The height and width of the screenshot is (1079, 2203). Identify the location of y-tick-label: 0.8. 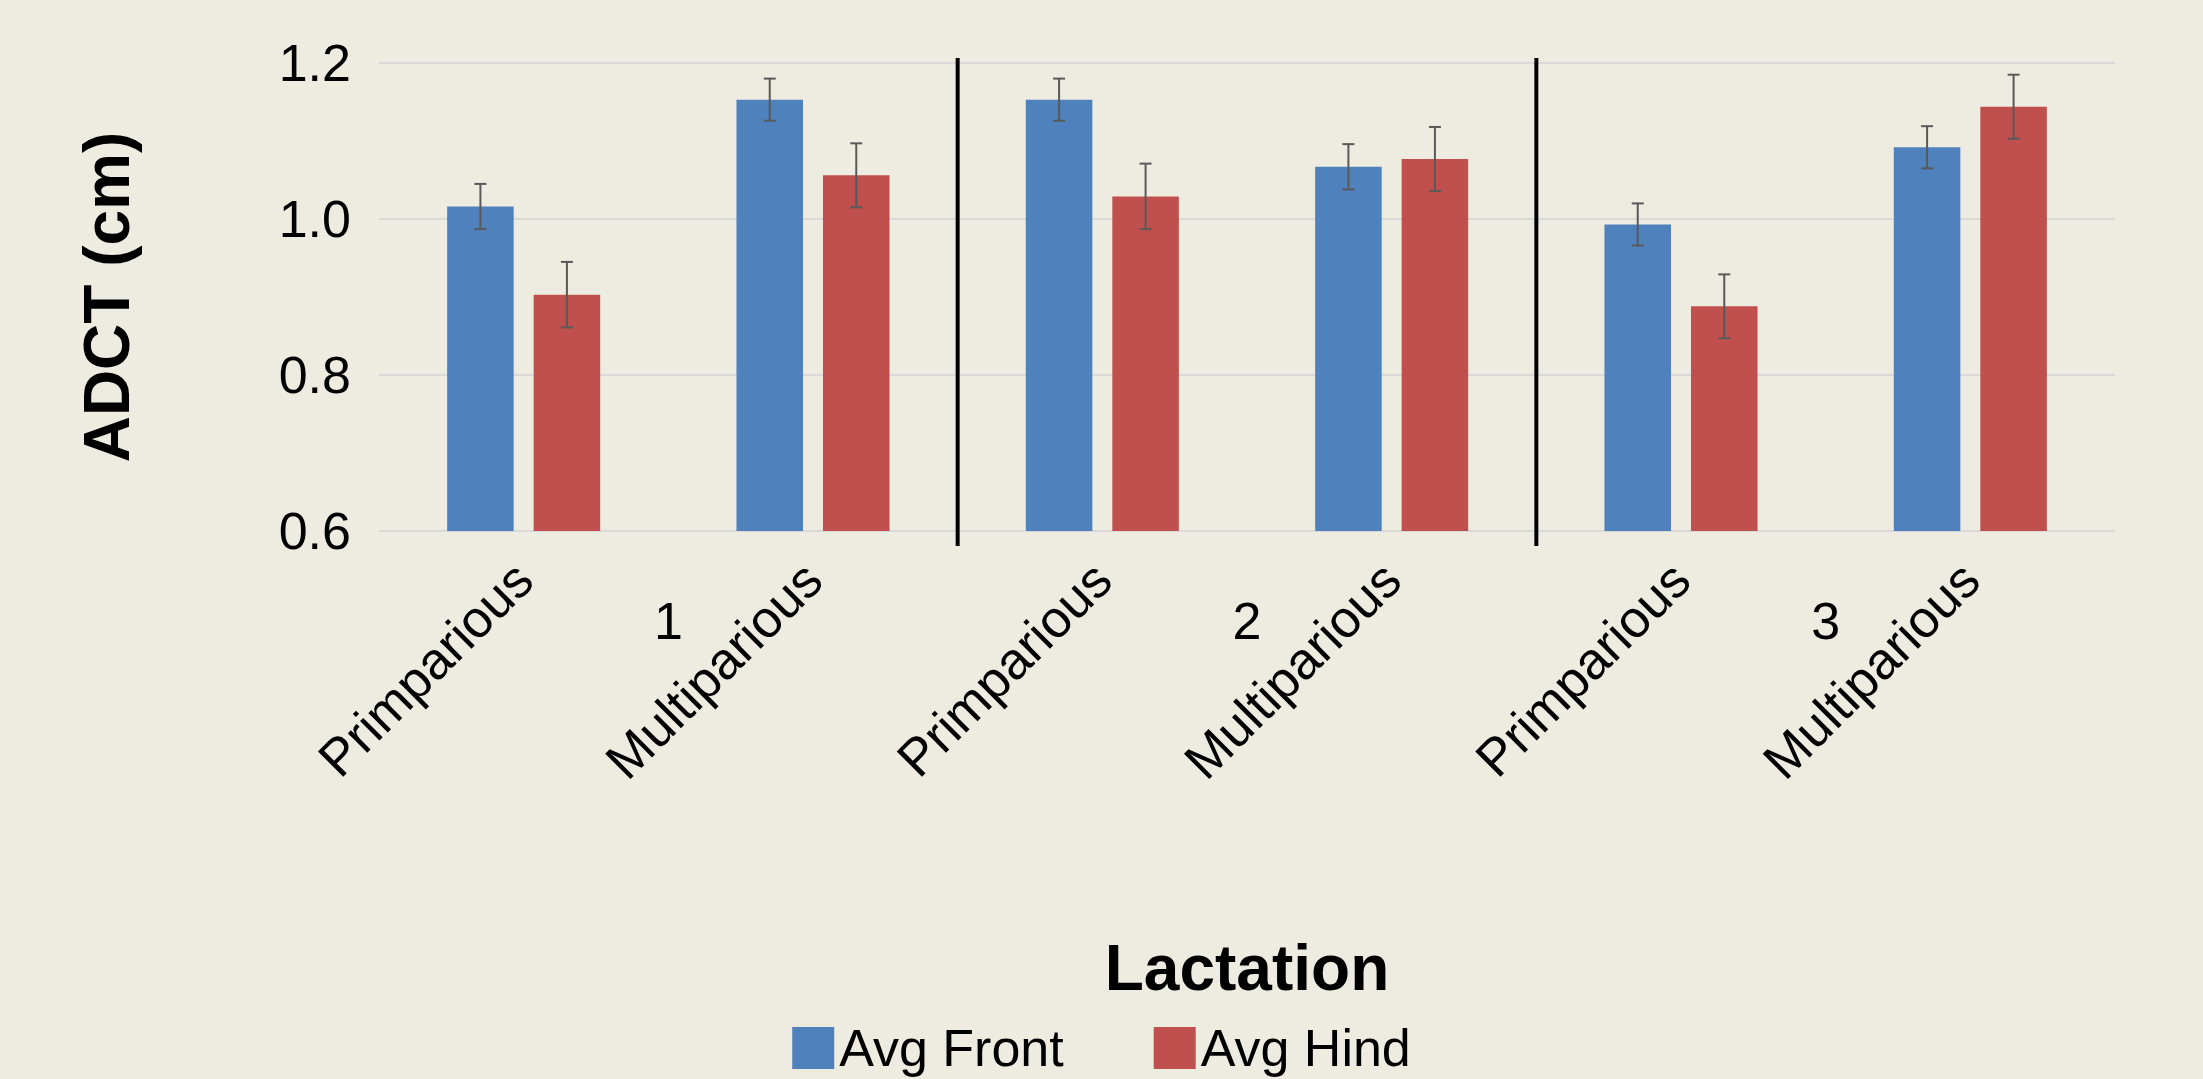
(314, 375).